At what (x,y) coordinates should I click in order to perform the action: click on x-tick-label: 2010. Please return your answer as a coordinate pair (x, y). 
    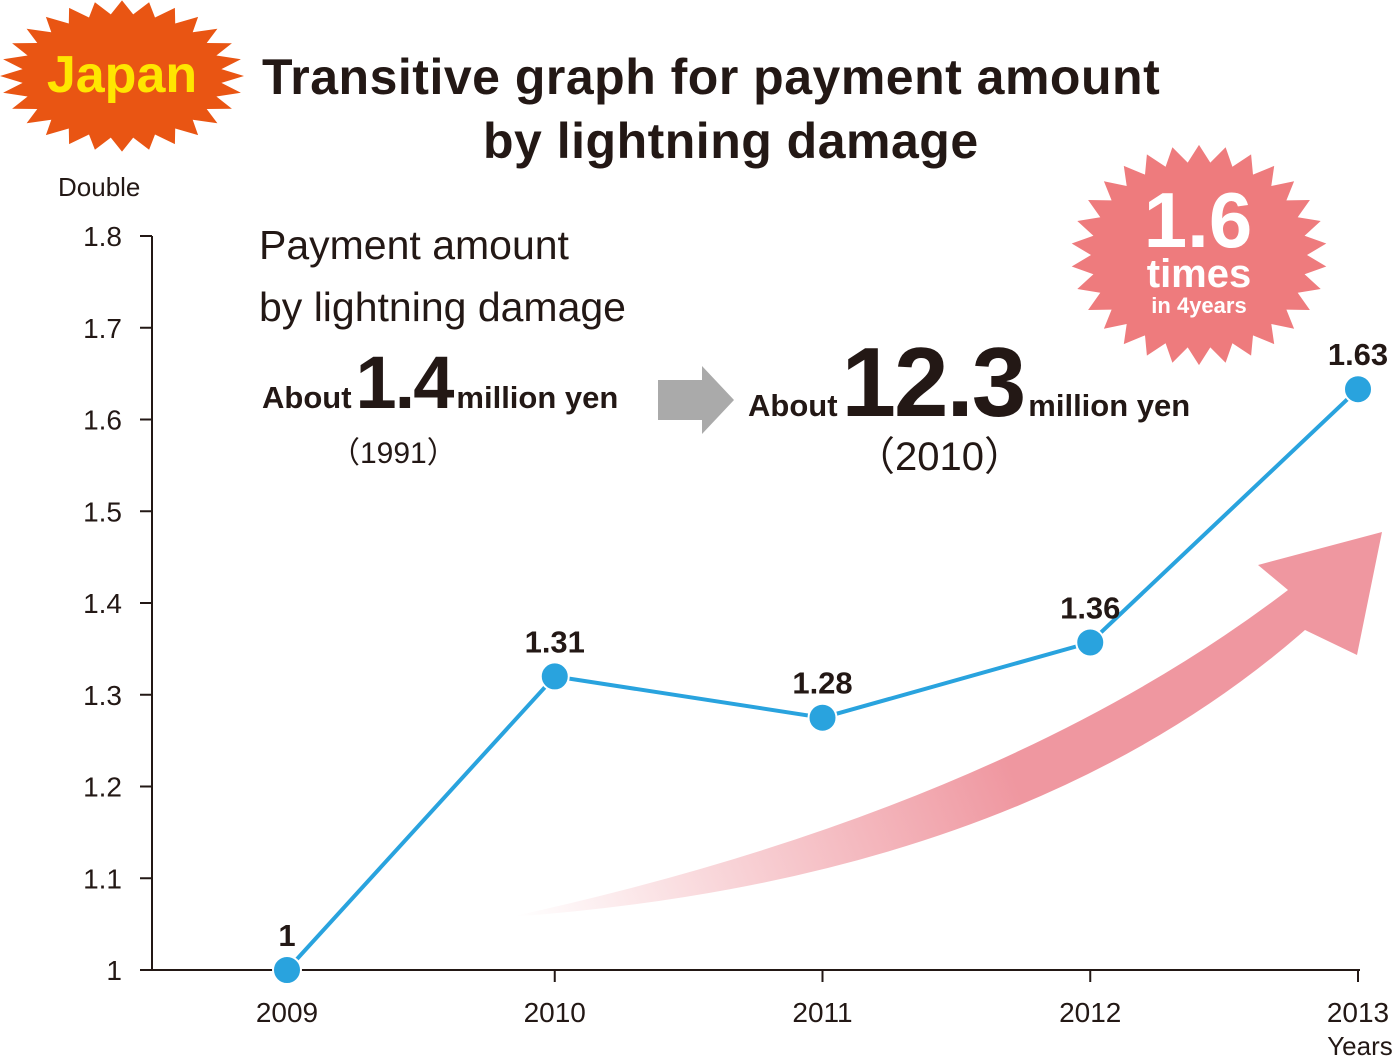
    Looking at the image, I should click on (555, 1012).